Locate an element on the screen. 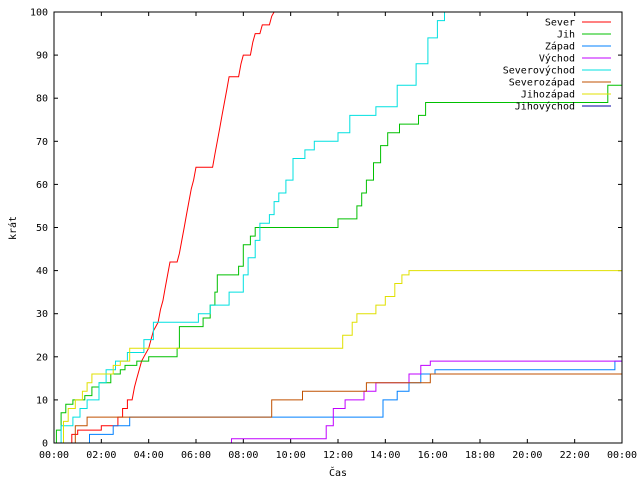  y-tick-label: 90 is located at coordinates (42, 56).